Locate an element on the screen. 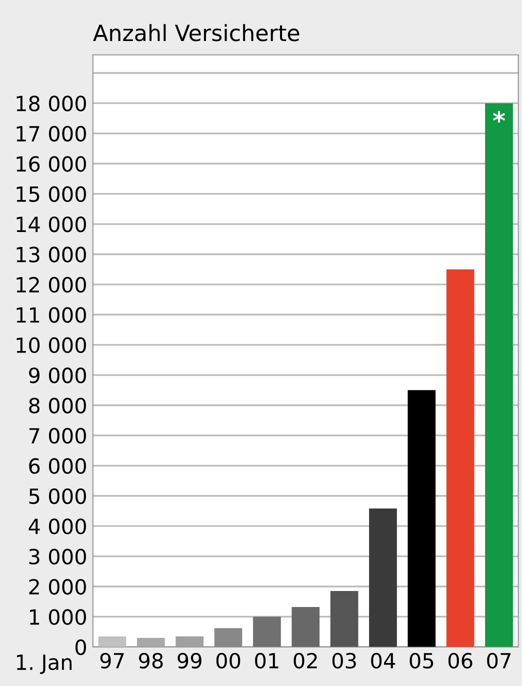  y-tick-label: 9 000 is located at coordinates (57, 376).